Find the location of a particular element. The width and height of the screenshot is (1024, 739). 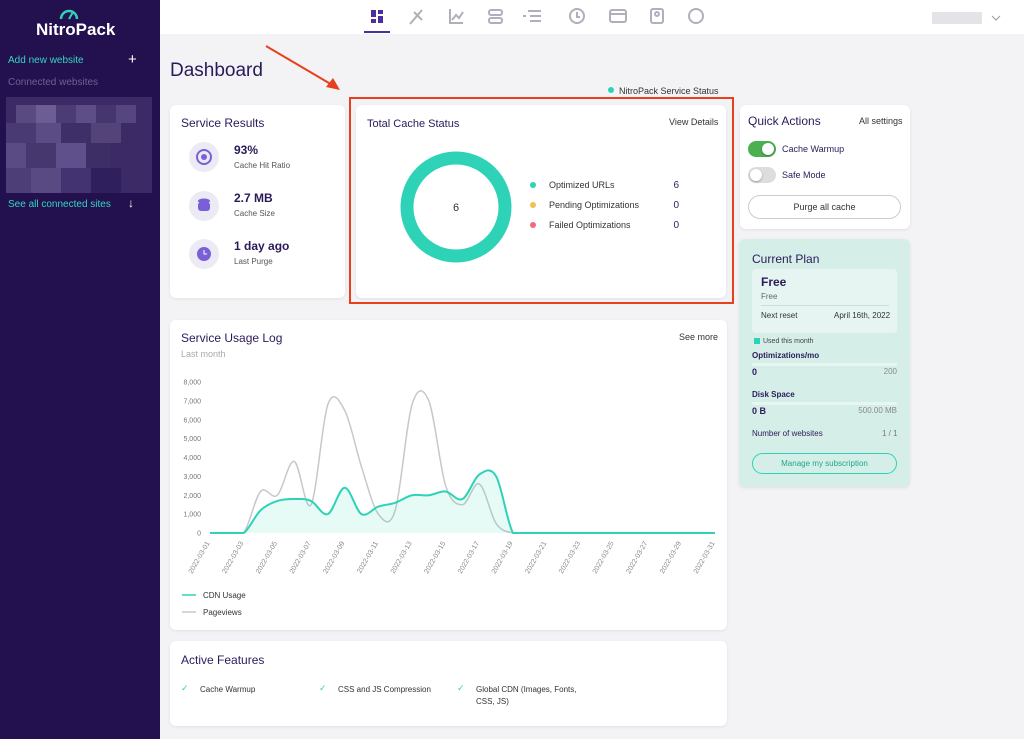

x-tick-label: 2022-03-31 is located at coordinates (705, 557).